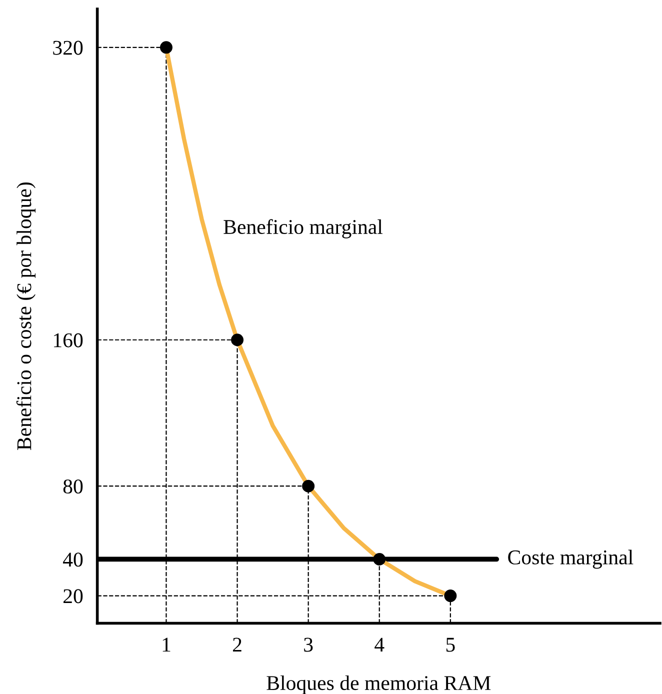  Describe the element at coordinates (237, 645) in the screenshot. I see `x-tick-label: 2` at that location.